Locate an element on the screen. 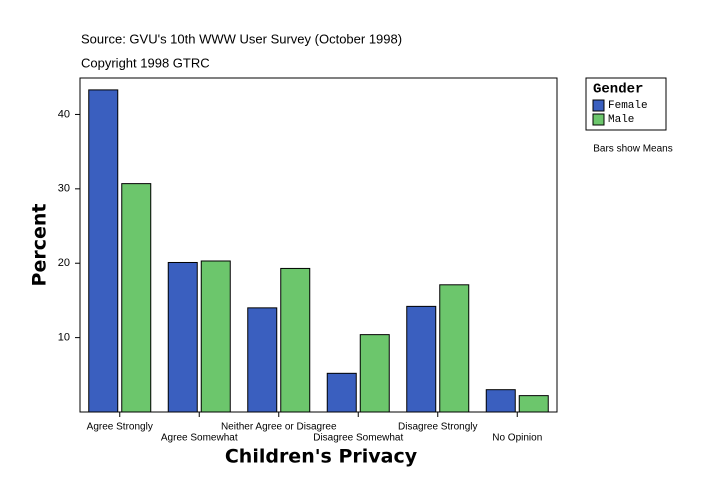 The width and height of the screenshot is (724, 502). copyright: Copyright 1998 GTRC is located at coordinates (145, 62).